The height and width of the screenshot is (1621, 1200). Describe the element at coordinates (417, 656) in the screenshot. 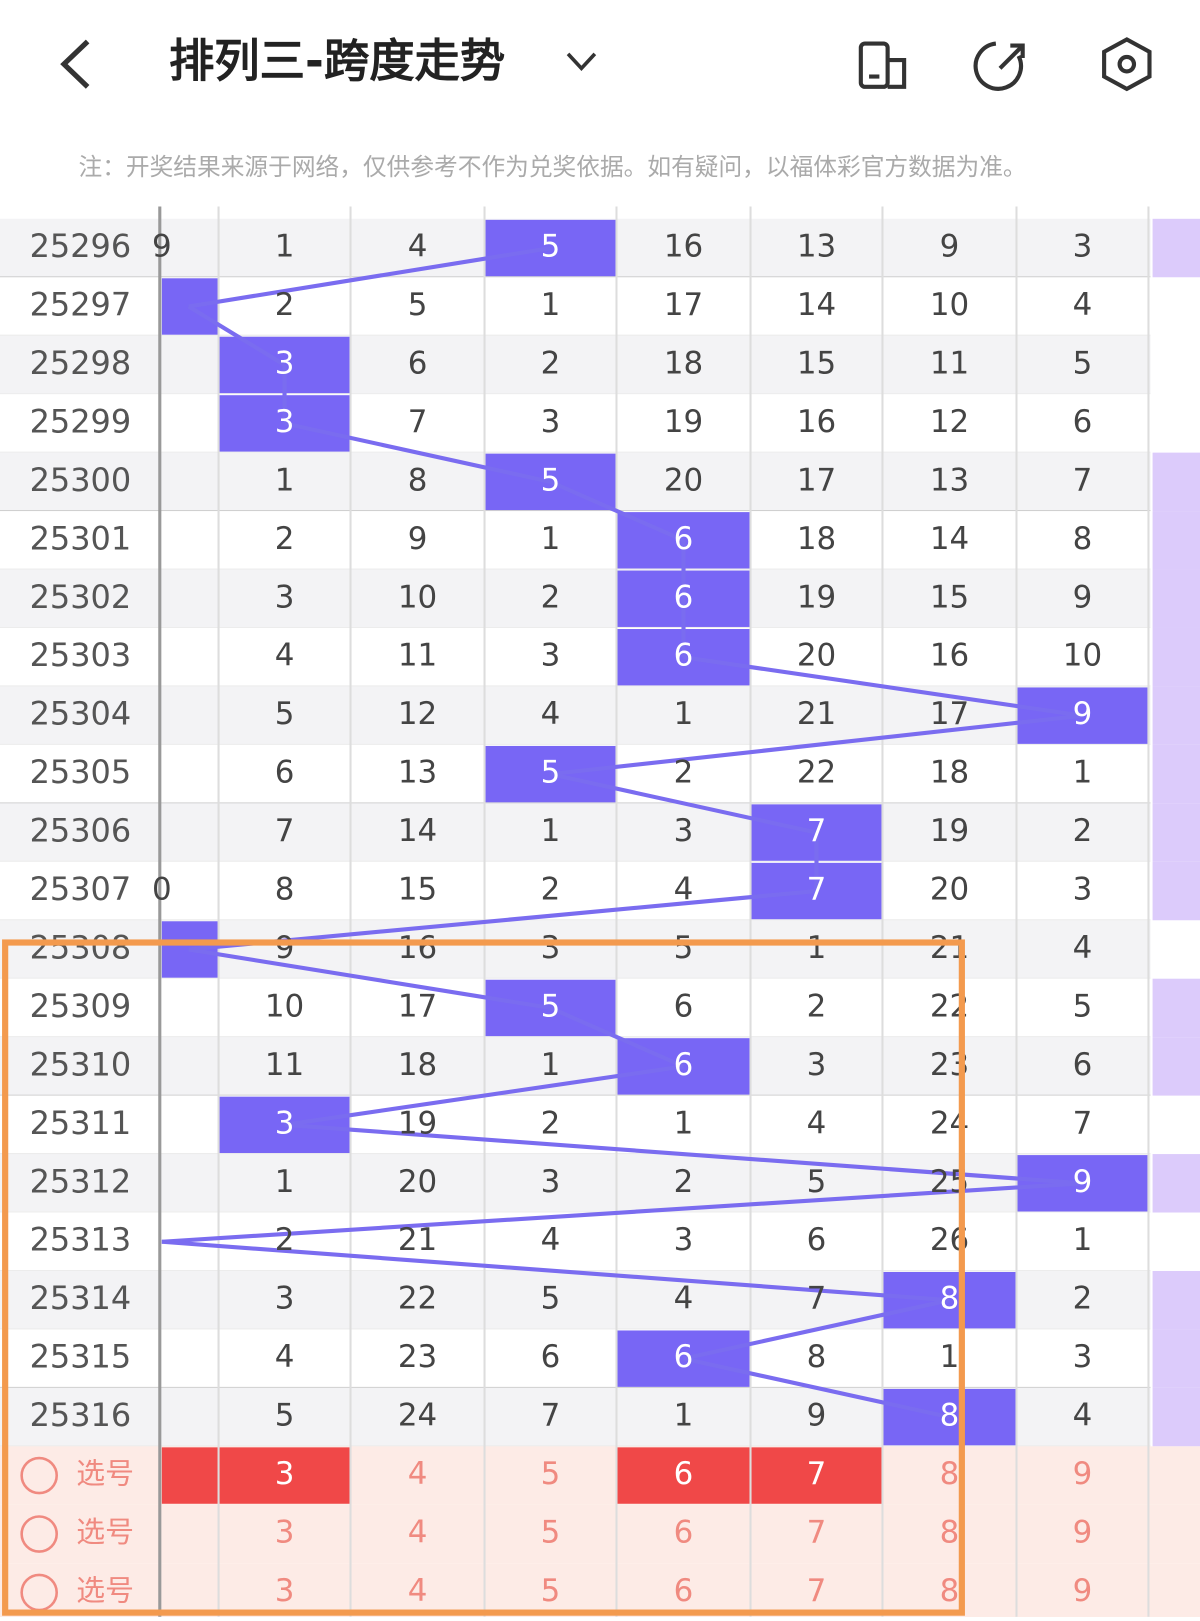

I see `cell: 11` at that location.